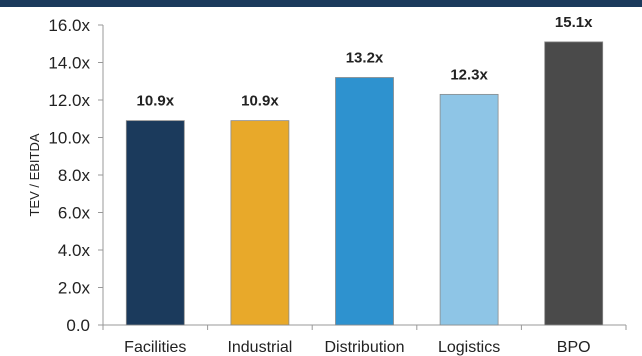 The height and width of the screenshot is (356, 642). What do you see at coordinates (469, 347) in the screenshot?
I see `category-label: Logistics` at bounding box center [469, 347].